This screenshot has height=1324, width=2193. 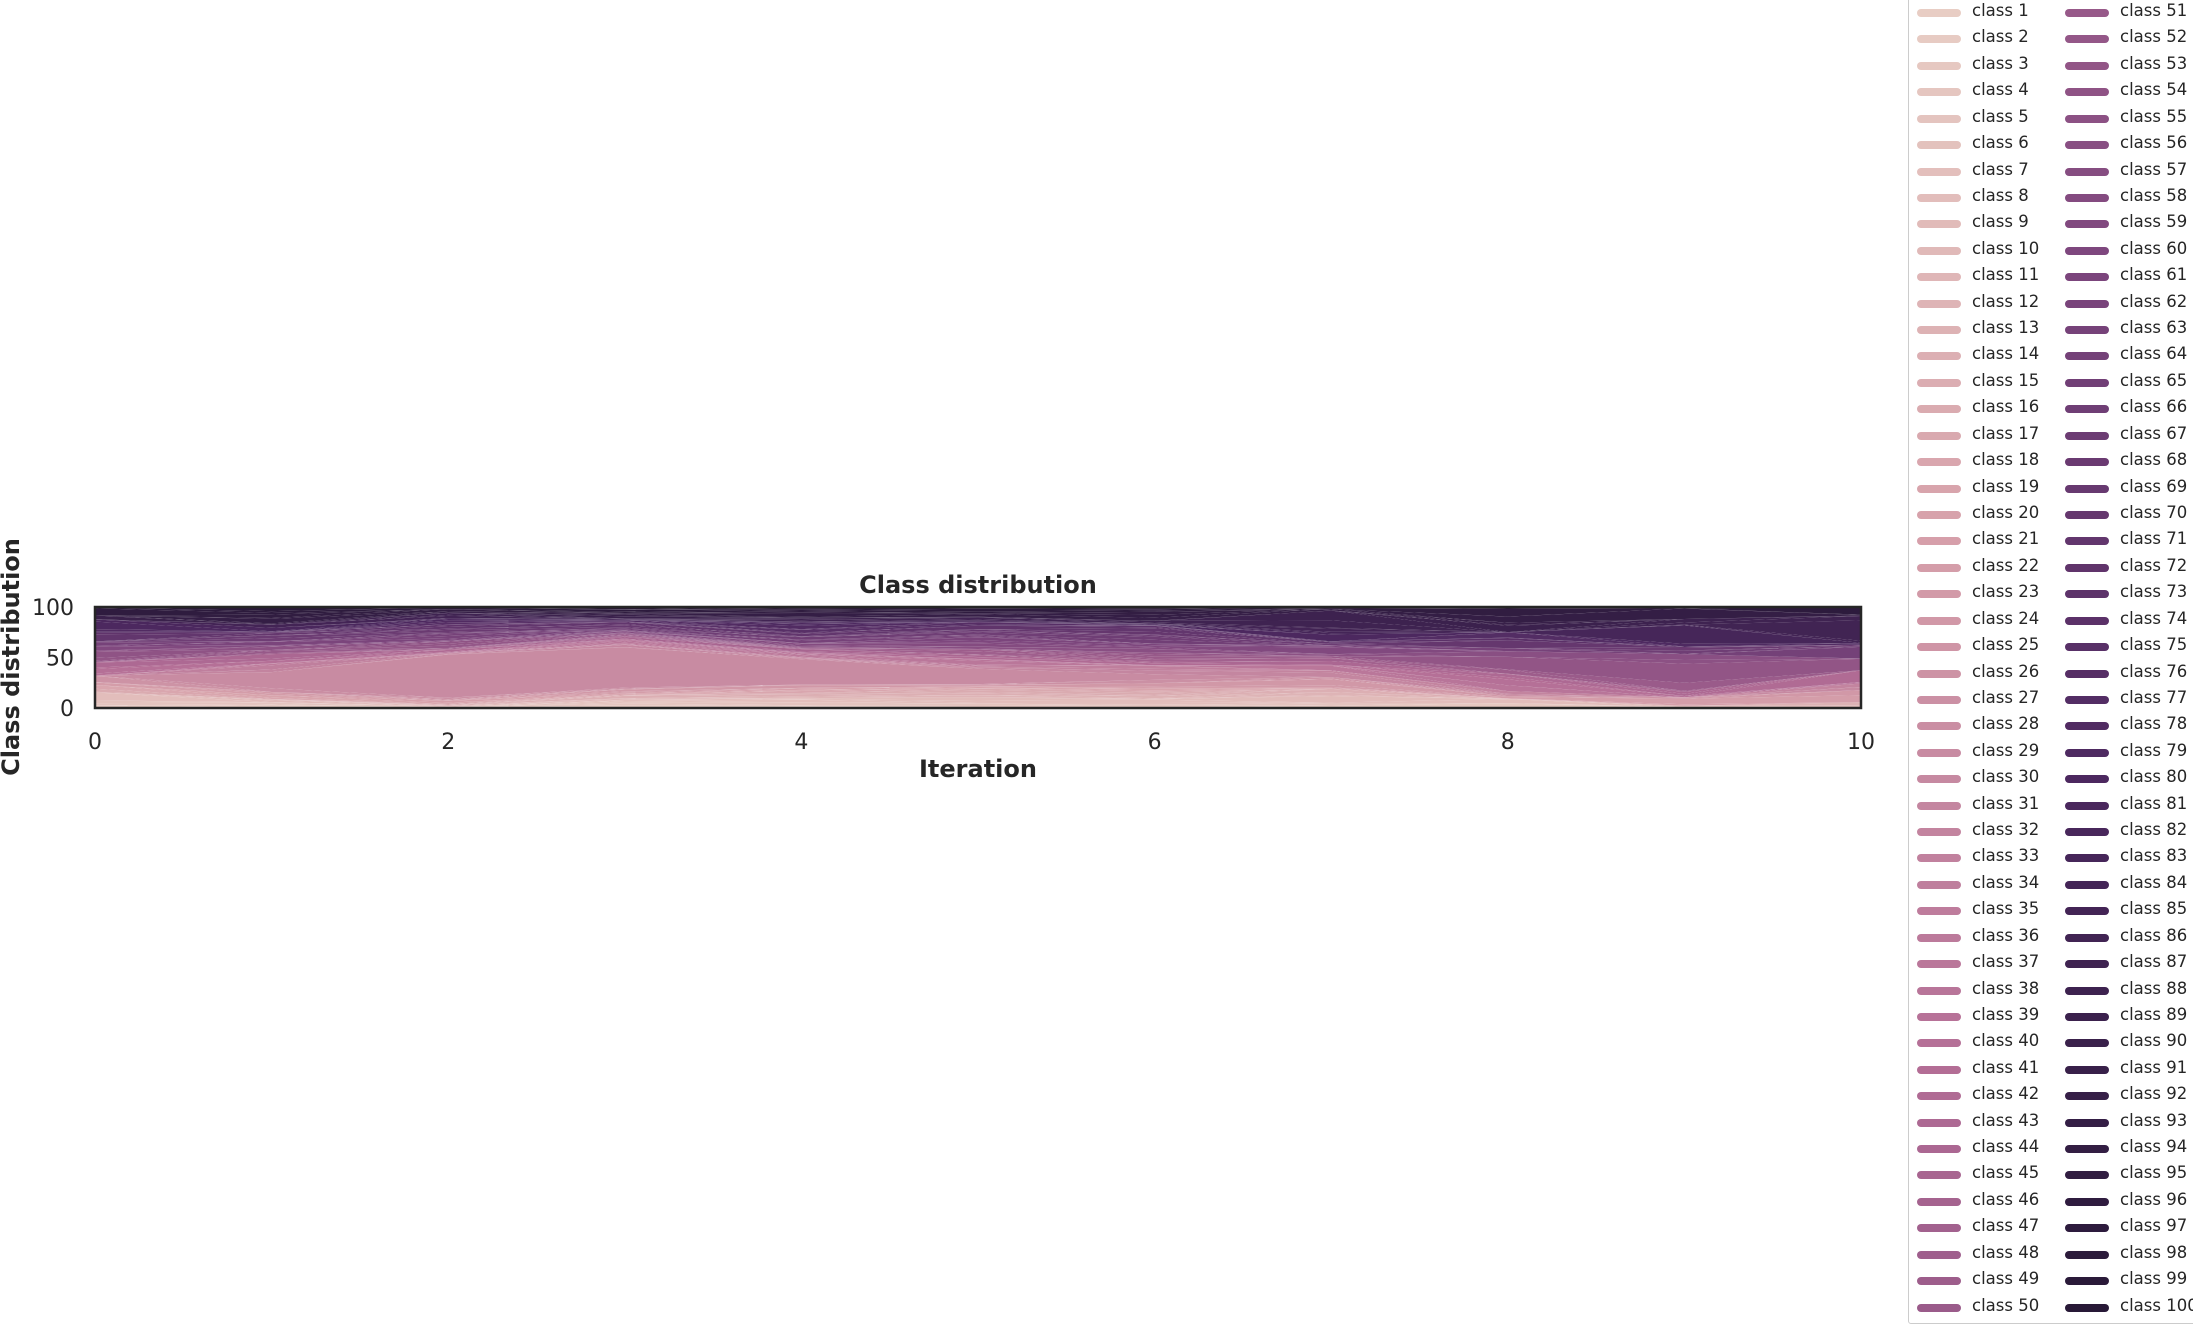 What do you see at coordinates (1992, 831) in the screenshot?
I see `legend-item: class 32` at bounding box center [1992, 831].